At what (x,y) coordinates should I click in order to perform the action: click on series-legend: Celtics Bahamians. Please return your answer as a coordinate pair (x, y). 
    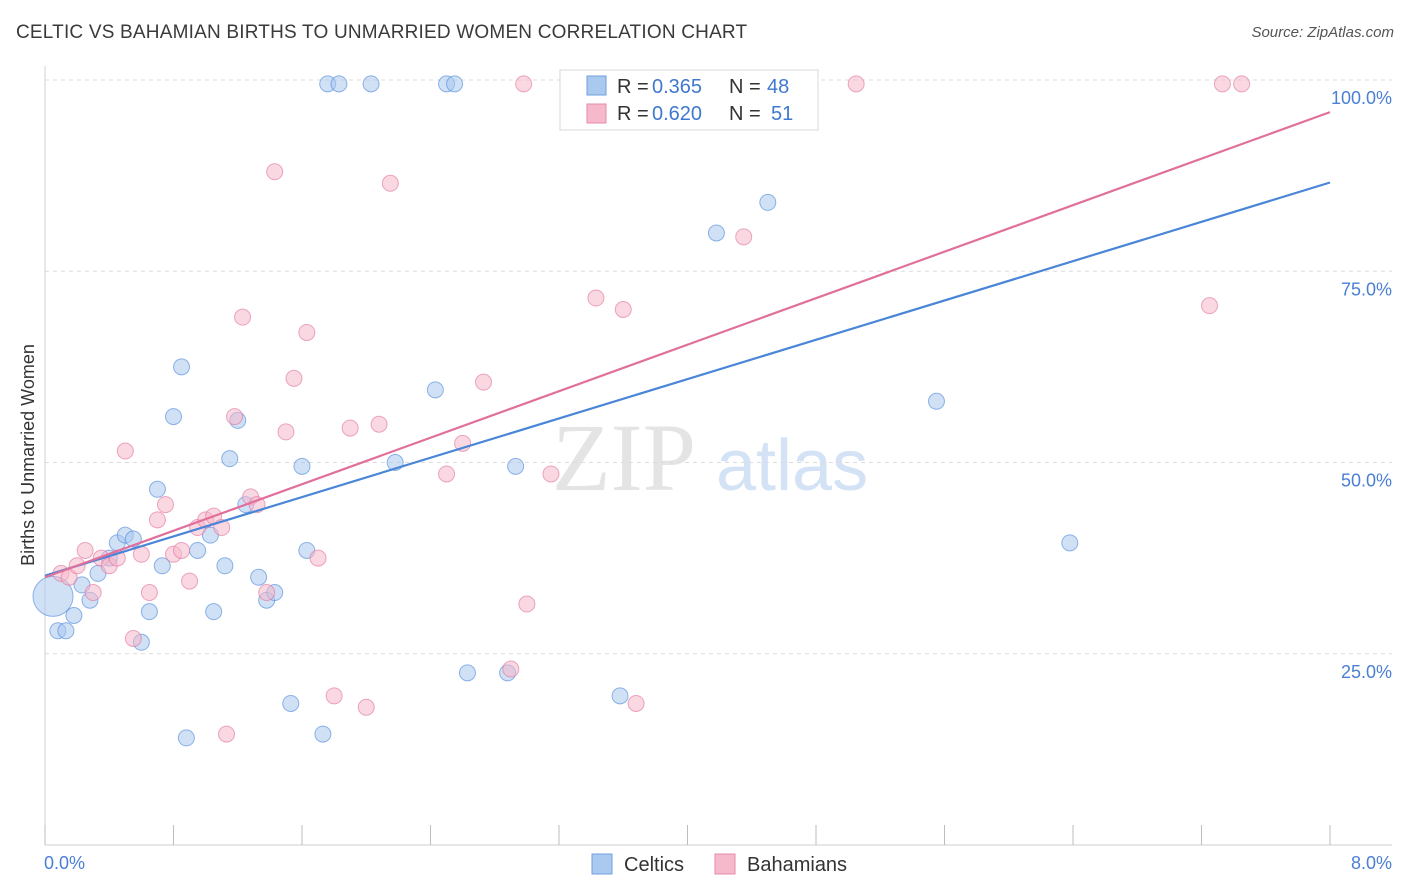
    Looking at the image, I should click on (719, 864).